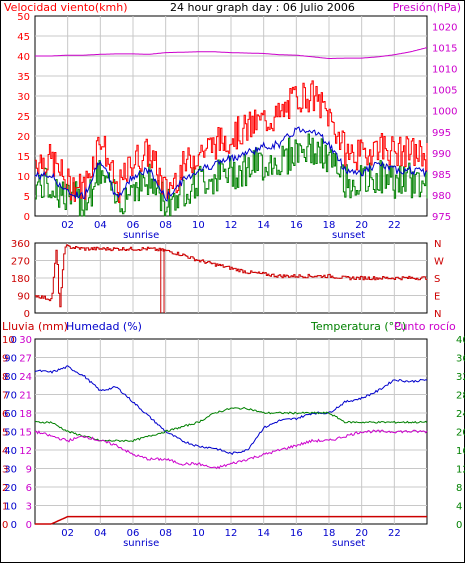  I want to click on dewpoint-y-tick: 27, so click(25, 359).